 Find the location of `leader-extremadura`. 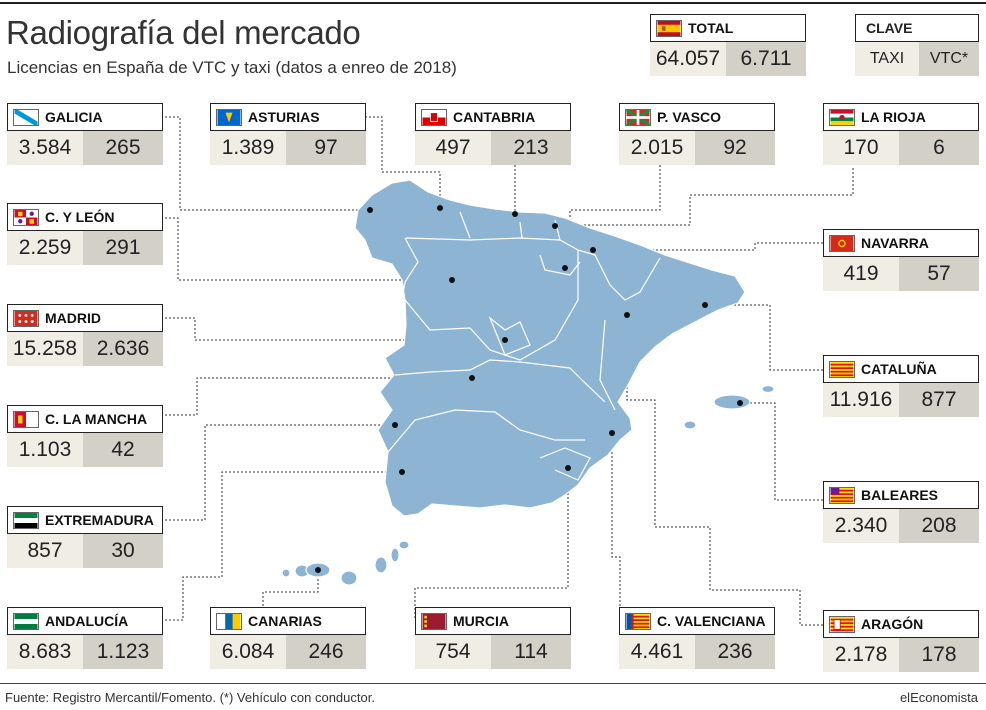

leader-extremadura is located at coordinates (280, 472).